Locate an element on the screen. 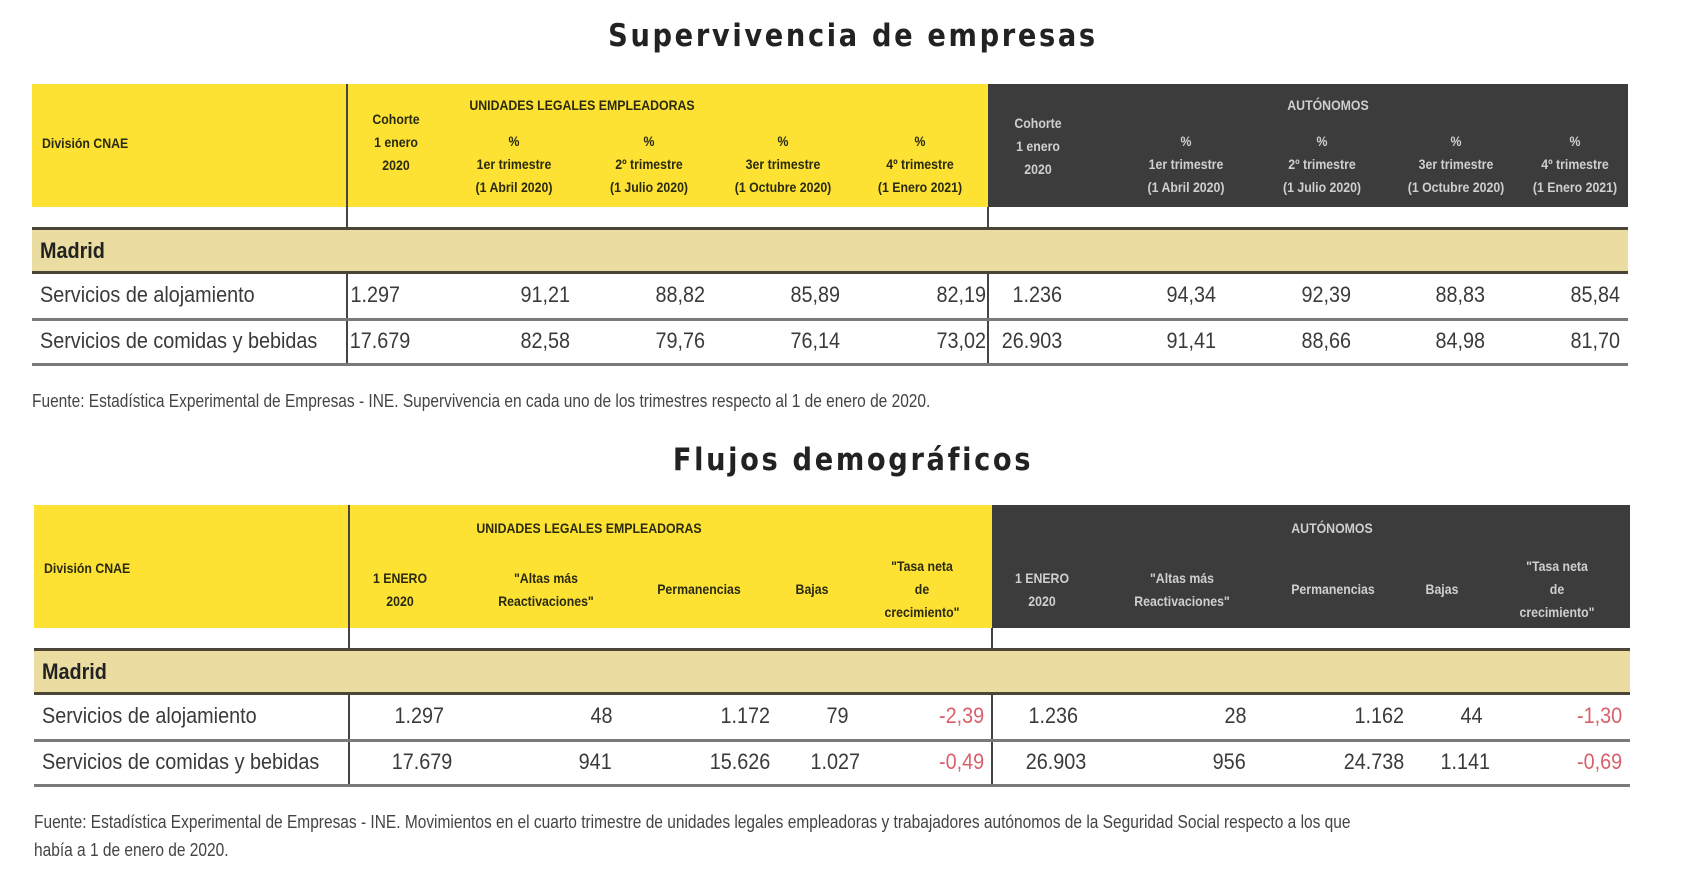 The width and height of the screenshot is (1706, 890). header-q3-self: % 3er trimestre (1 Octubre 2020) is located at coordinates (1456, 164).